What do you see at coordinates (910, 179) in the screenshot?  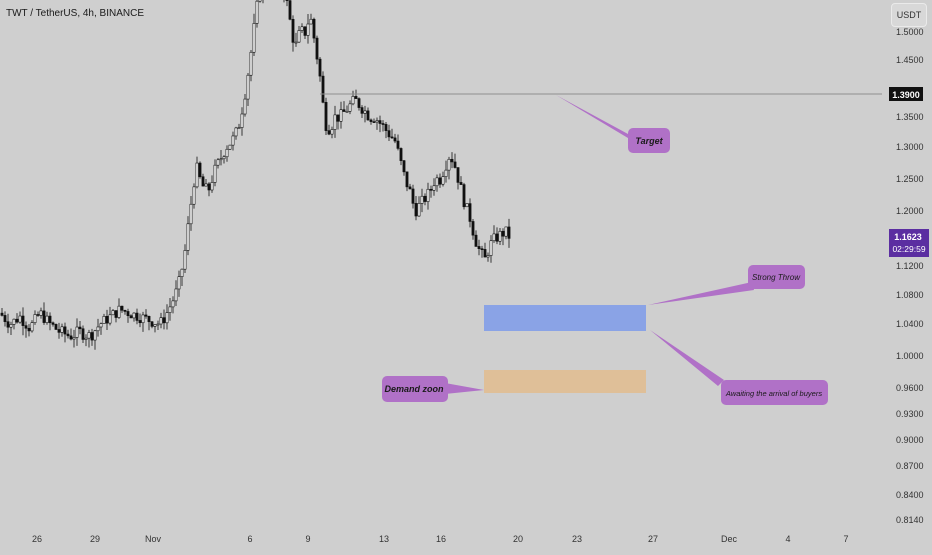 I see `y-tick-label: 1.2500` at bounding box center [910, 179].